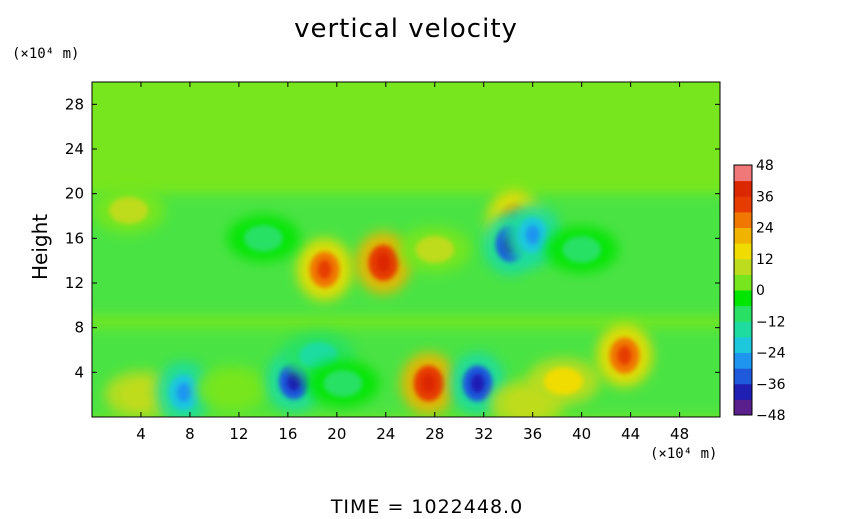 This screenshot has width=854, height=519. I want to click on colorbar-tick-label: 12, so click(765, 260).